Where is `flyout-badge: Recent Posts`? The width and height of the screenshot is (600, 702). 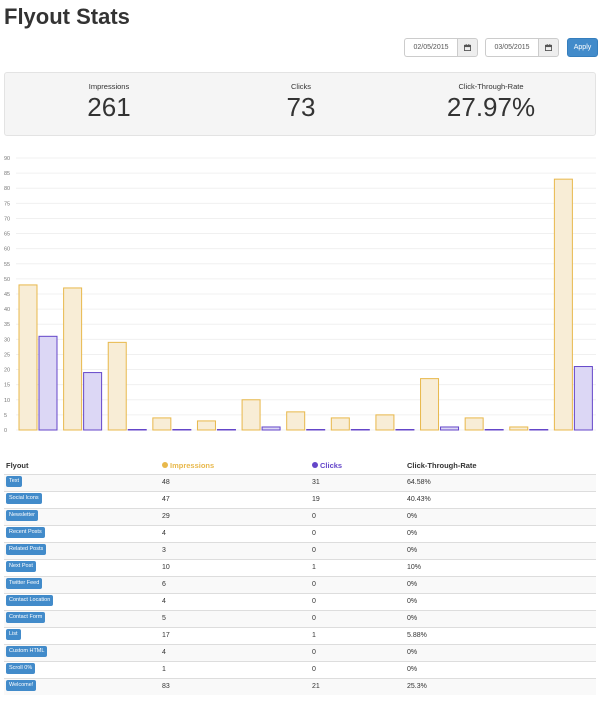 flyout-badge: Recent Posts is located at coordinates (25, 533).